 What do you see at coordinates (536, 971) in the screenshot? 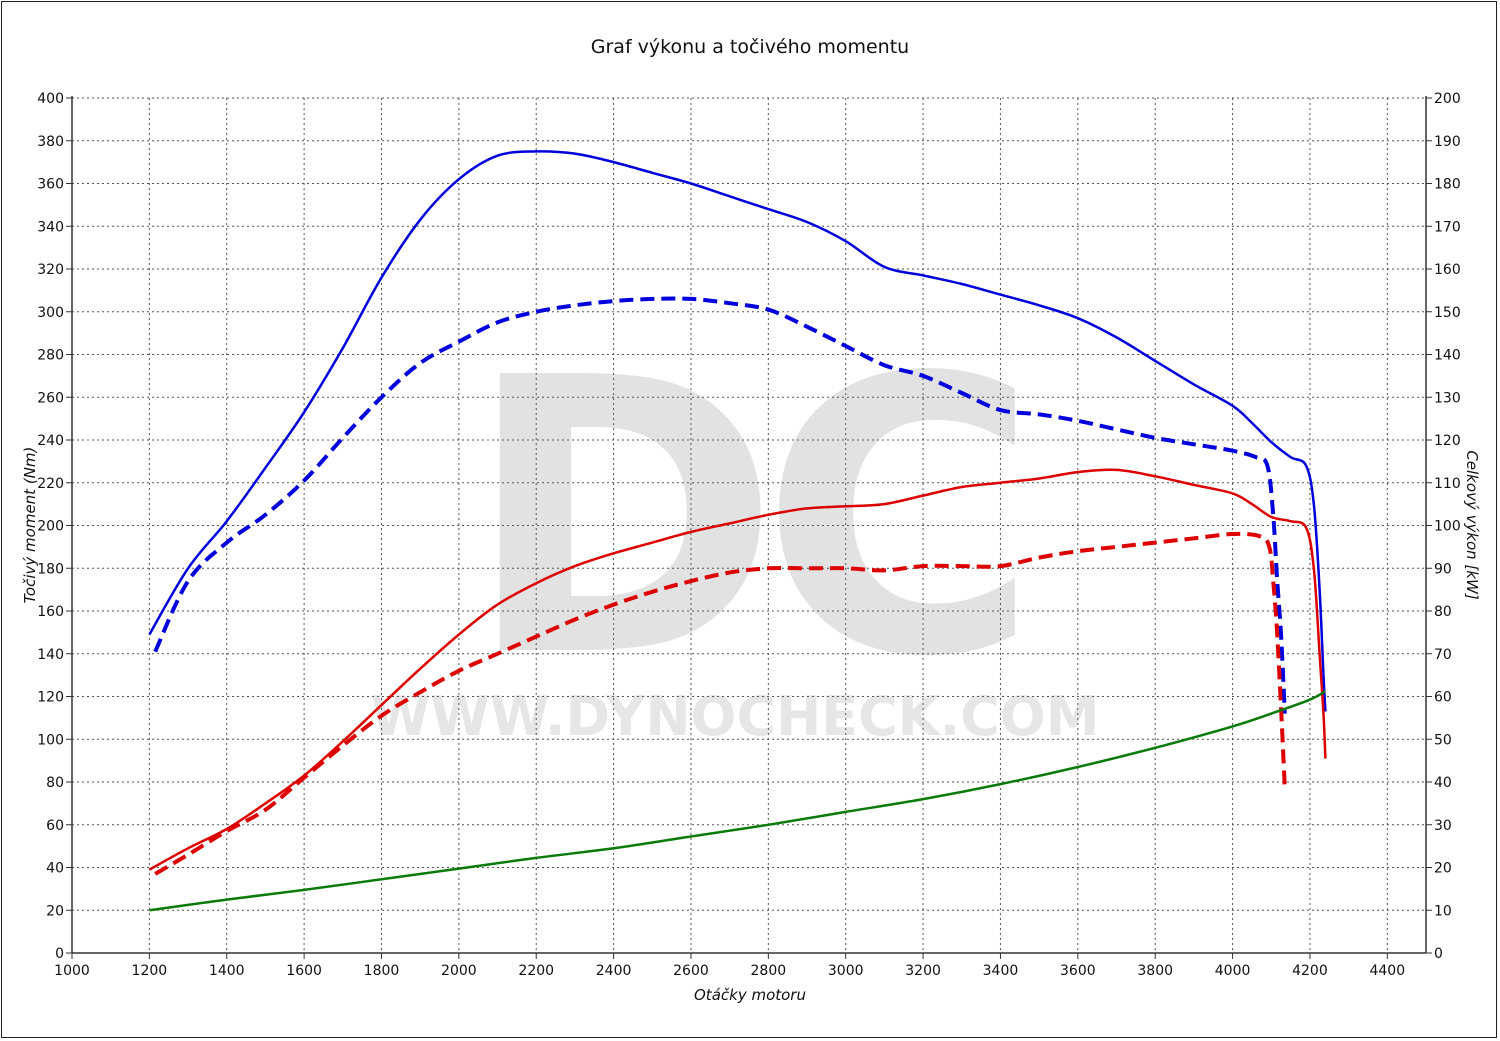
I see `x-tick-label: 2200` at bounding box center [536, 971].